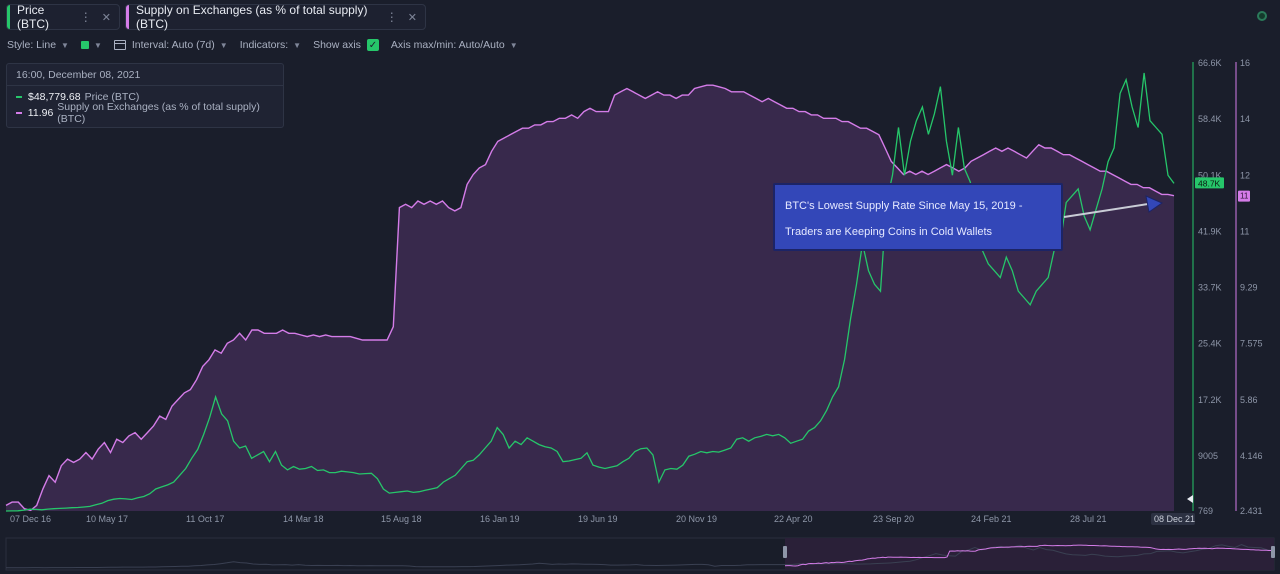 Image resolution: width=1280 pixels, height=574 pixels. Describe the element at coordinates (500, 519) in the screenshot. I see `x-axis-tick: 16 Jan 19` at that location.